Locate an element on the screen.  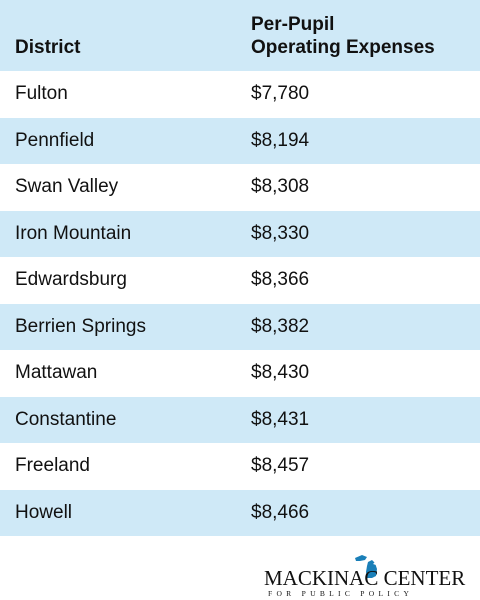
michigan-map-icon is located at coordinates (366, 566).